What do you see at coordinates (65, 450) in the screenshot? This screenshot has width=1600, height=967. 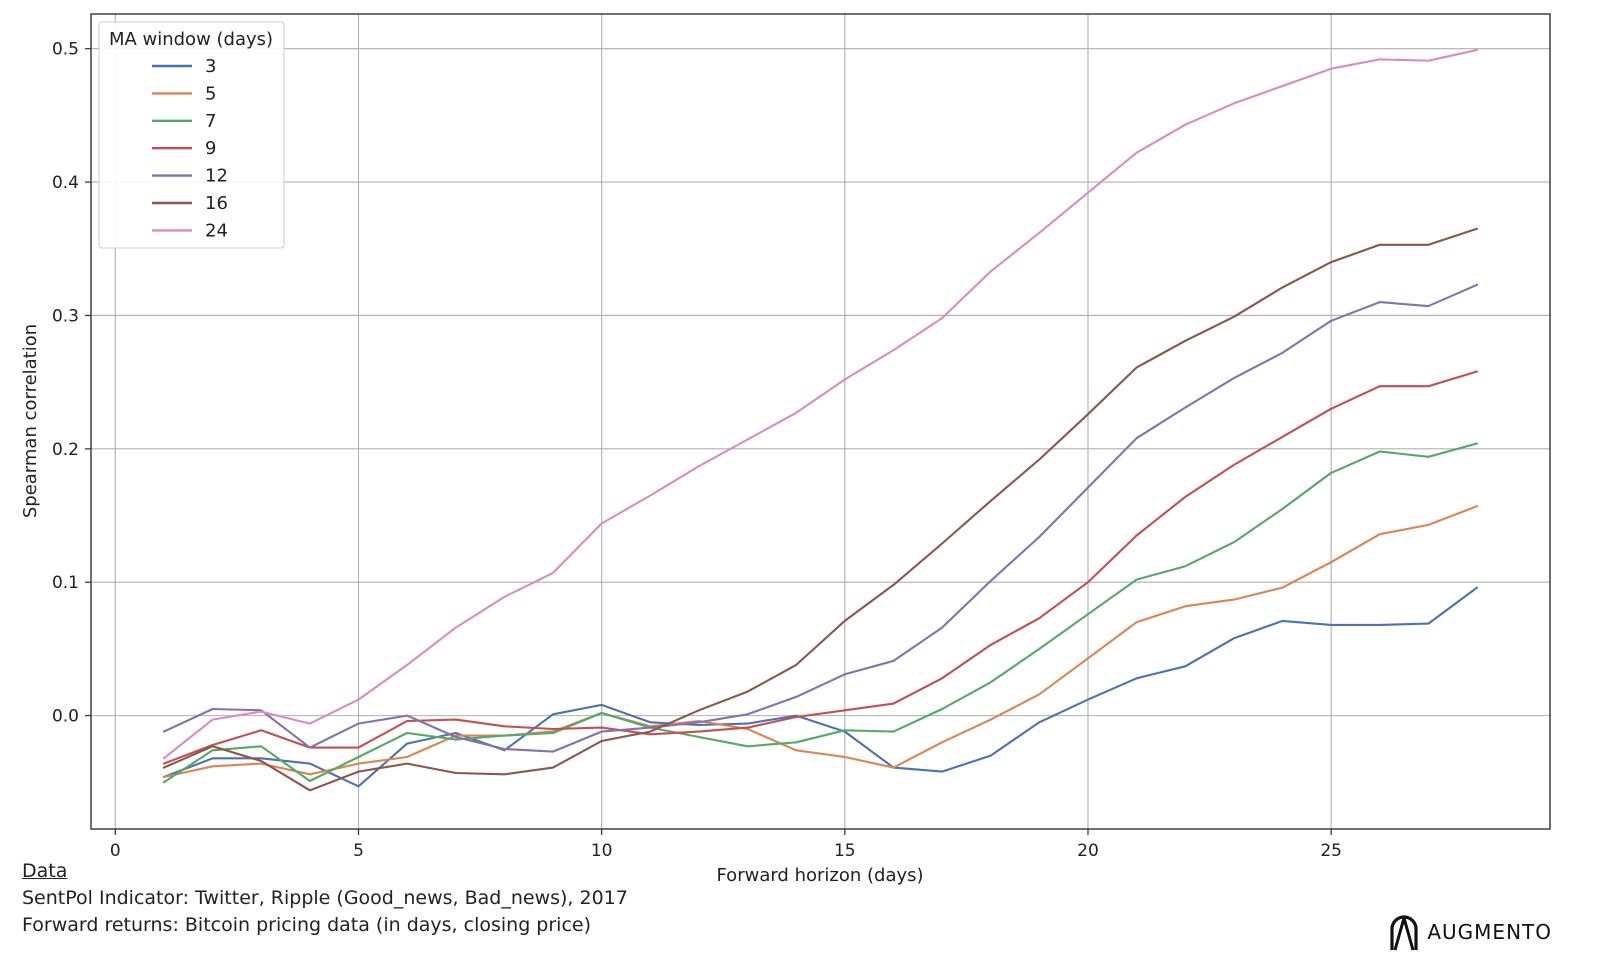 I see `y-tick-label: 0.2` at bounding box center [65, 450].